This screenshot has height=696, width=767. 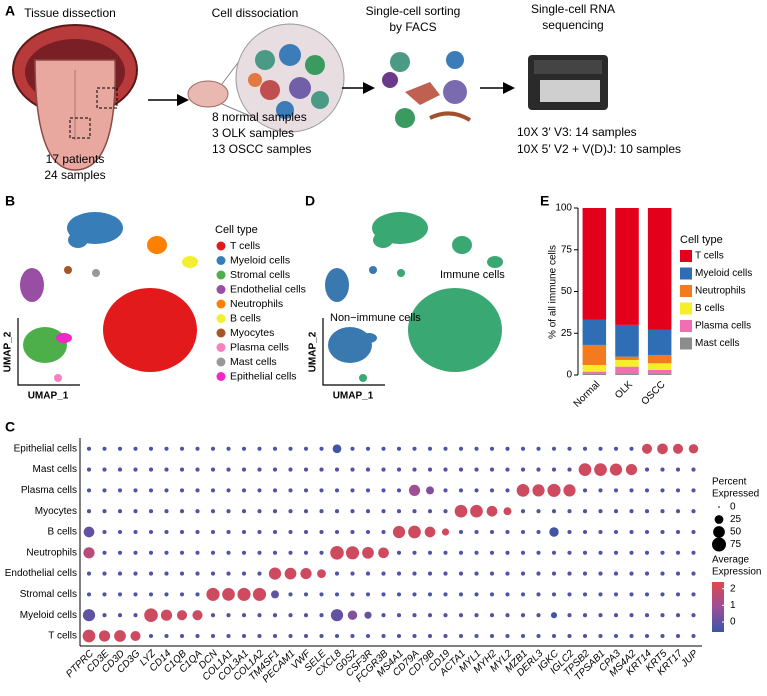 What do you see at coordinates (48, 396) in the screenshot?
I see `axis-label: UMAP_1` at bounding box center [48, 396].